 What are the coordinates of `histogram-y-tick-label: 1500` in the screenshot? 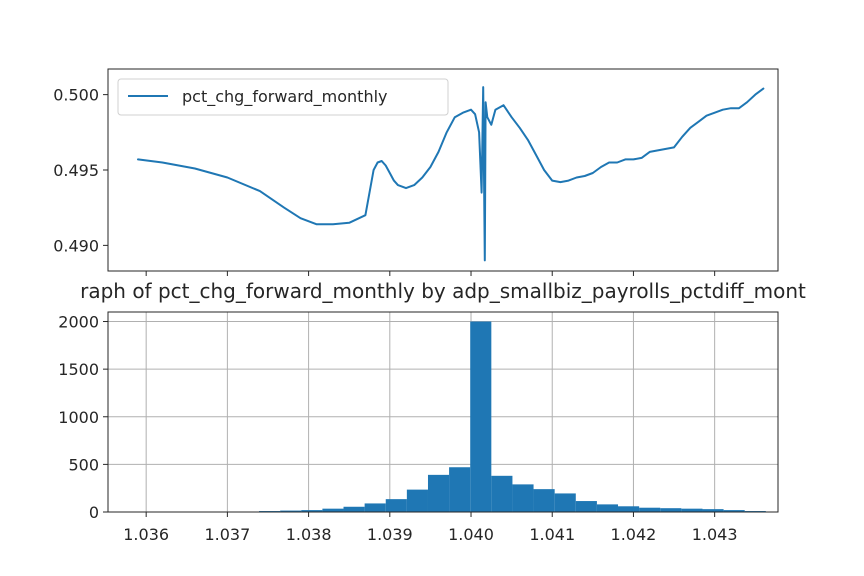 It's located at (78, 369).